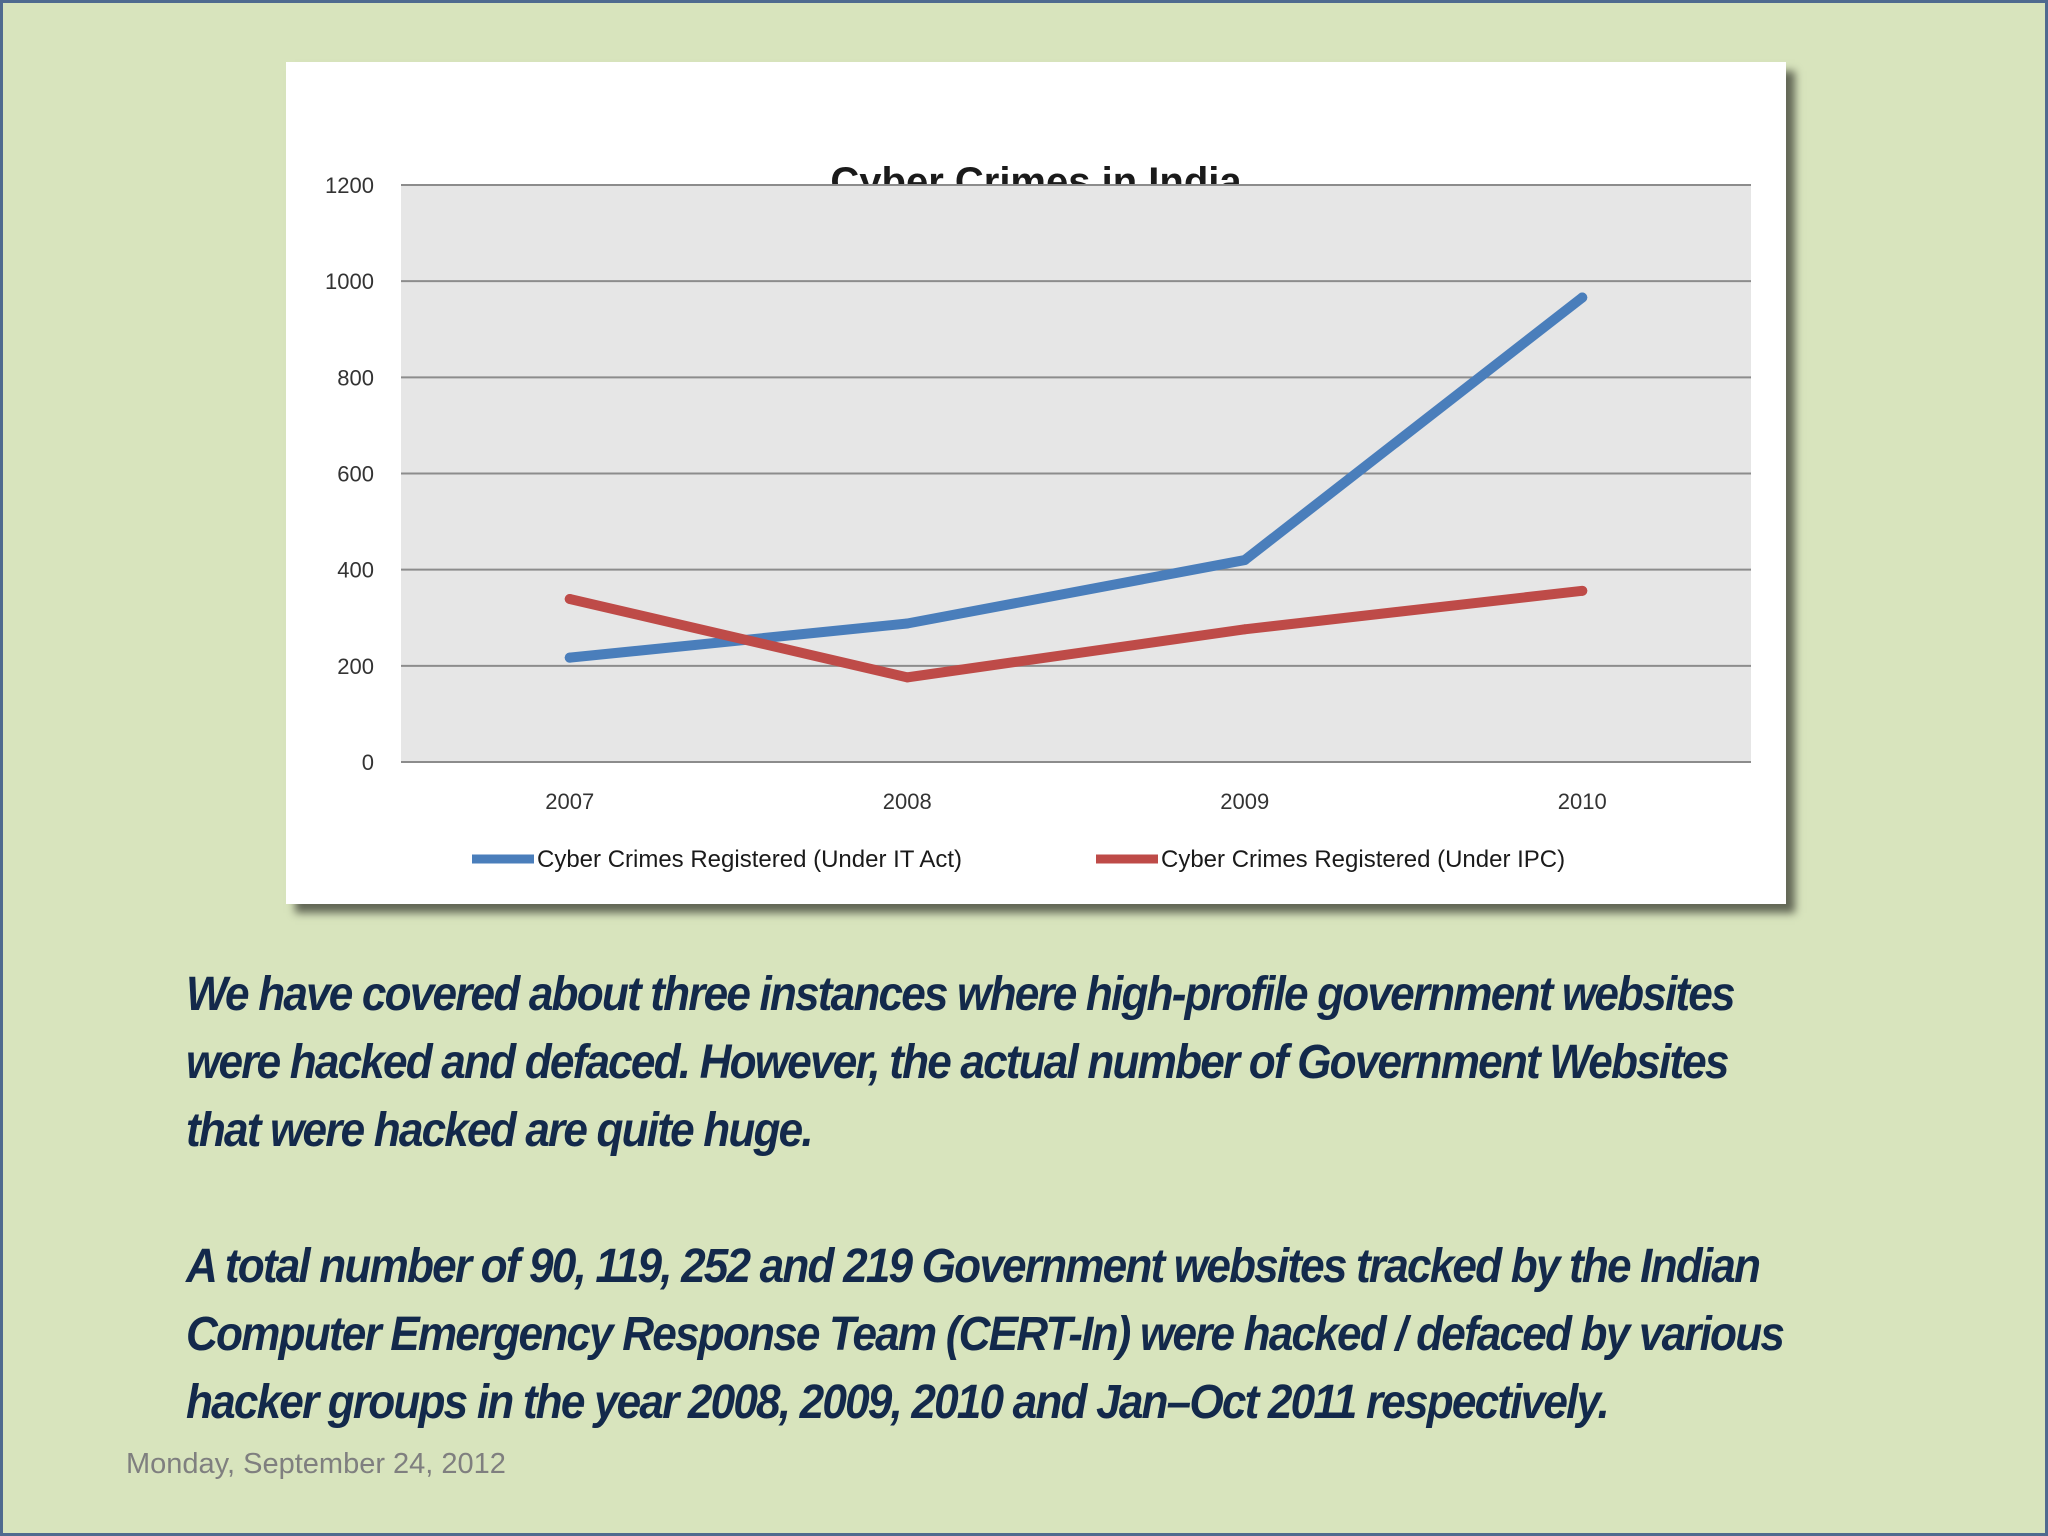 This screenshot has height=1536, width=2048. I want to click on y-tick-label: 600, so click(355, 474).